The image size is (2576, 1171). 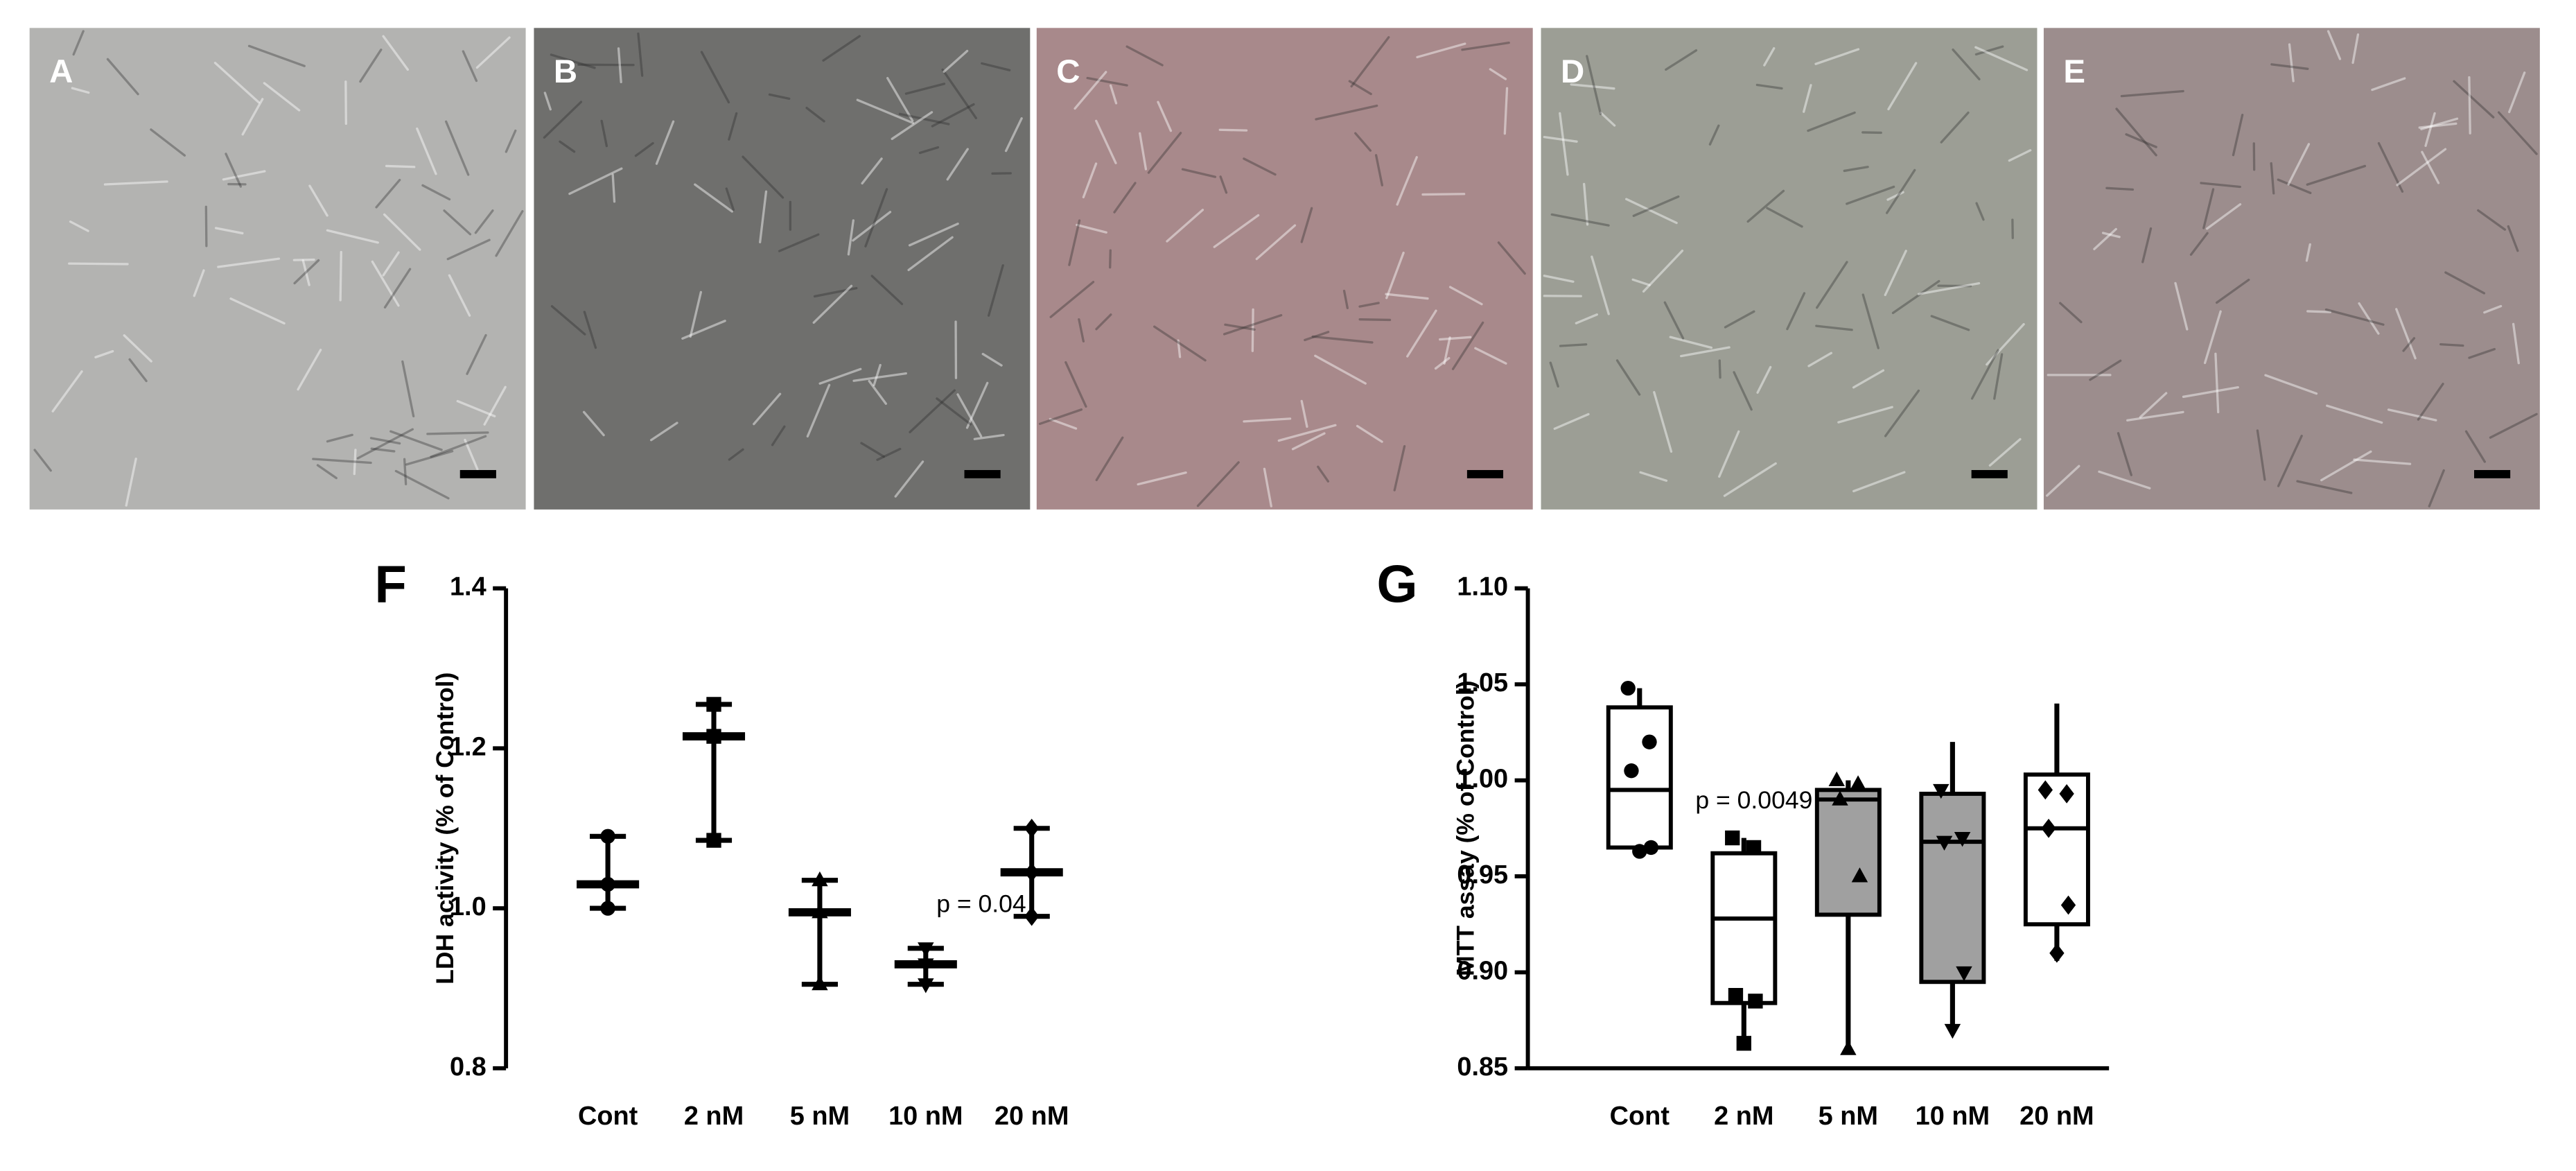 I want to click on micrograph: A, so click(x=277, y=269).